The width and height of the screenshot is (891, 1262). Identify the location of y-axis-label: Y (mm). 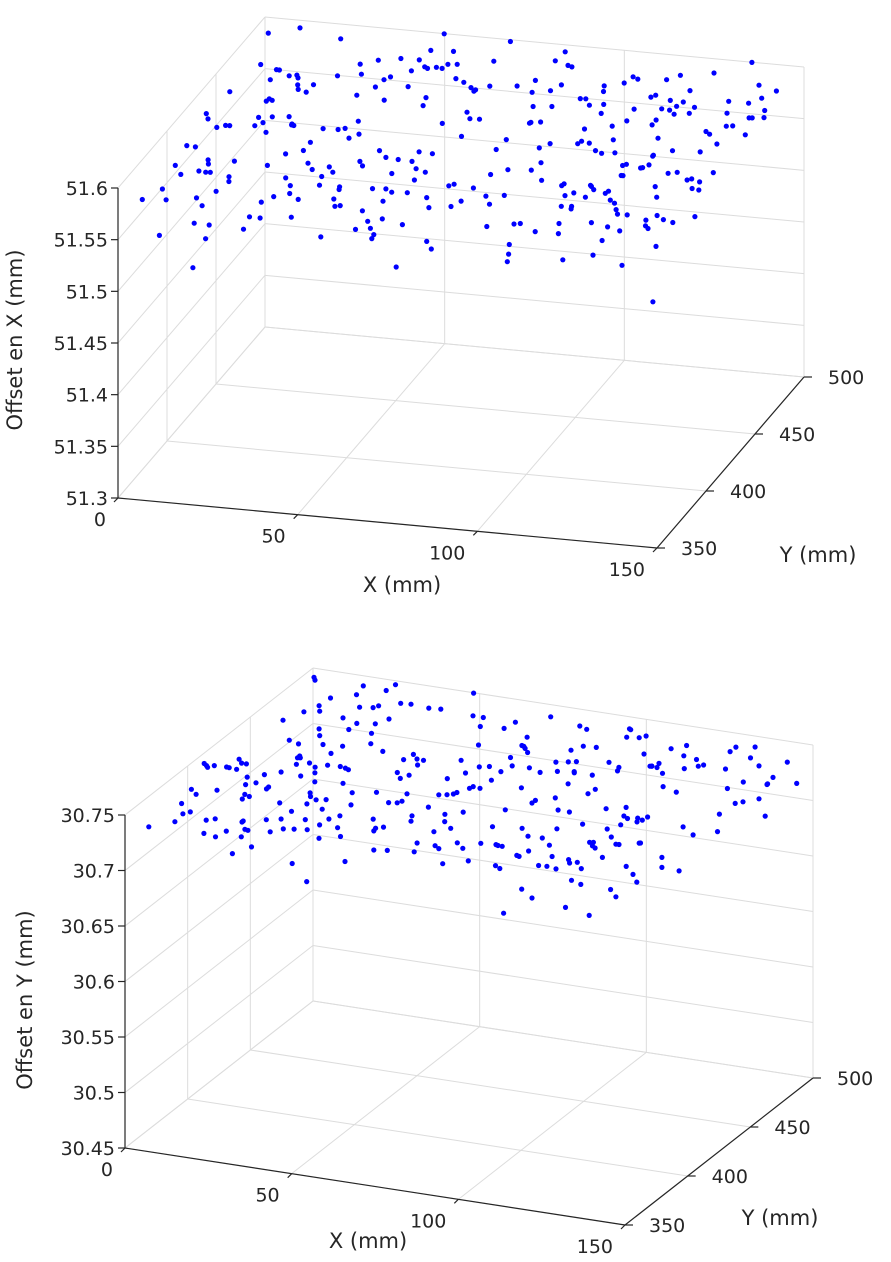
(780, 1218).